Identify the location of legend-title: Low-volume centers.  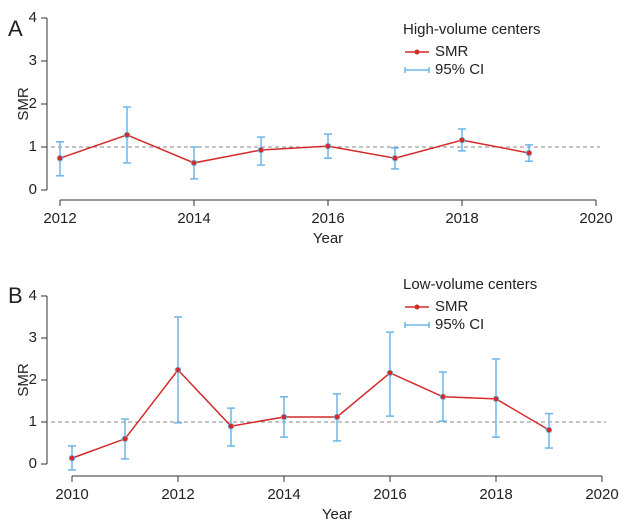
(470, 284).